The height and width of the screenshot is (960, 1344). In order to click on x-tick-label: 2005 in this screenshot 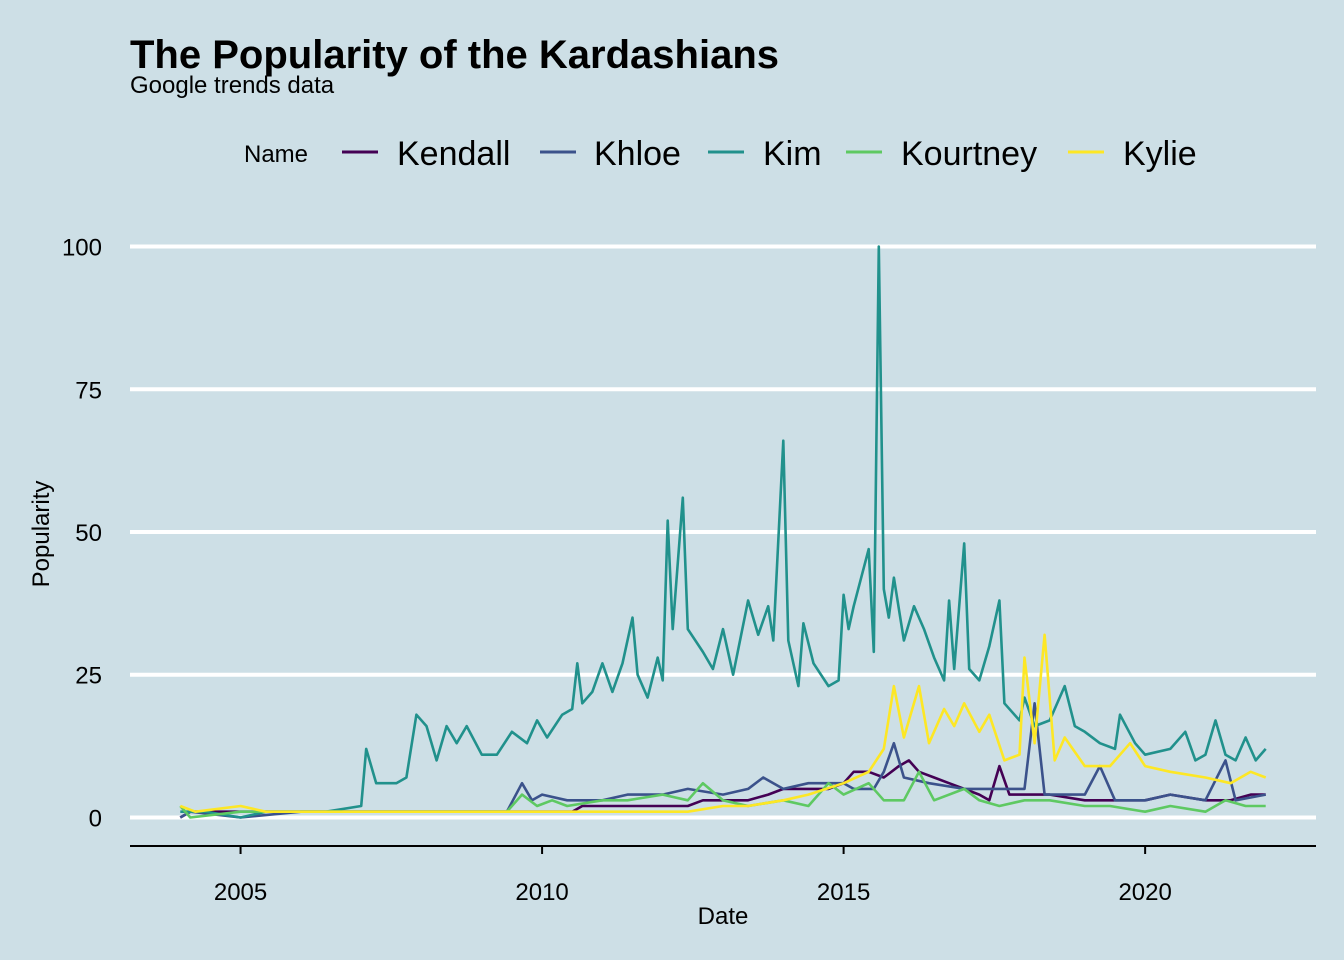, I will do `click(240, 892)`.